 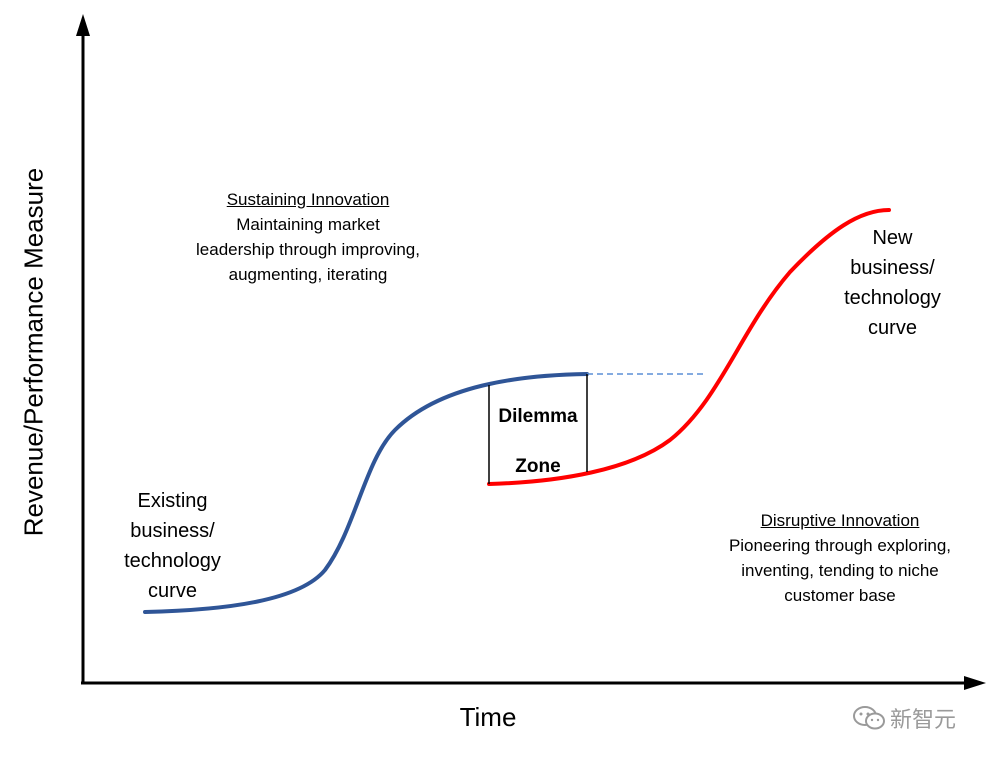 I want to click on disruptive-line: Pioneering through exploring,, so click(x=840, y=545).